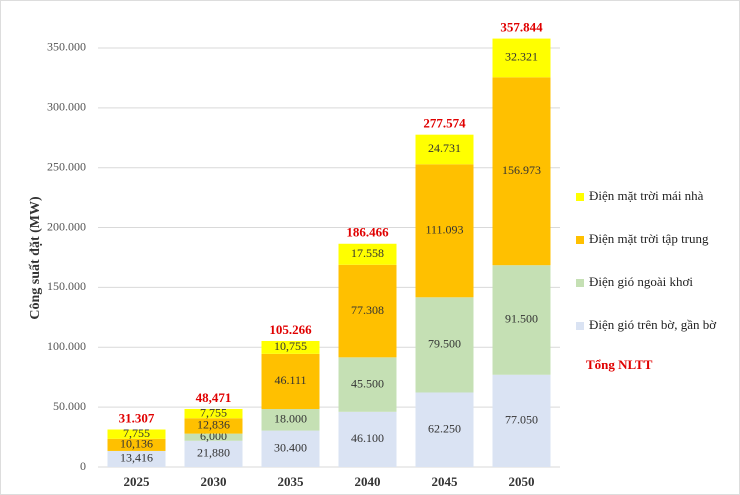 This screenshot has width=740, height=495. Describe the element at coordinates (66, 166) in the screenshot. I see `y-tick-label: 250.000` at that location.